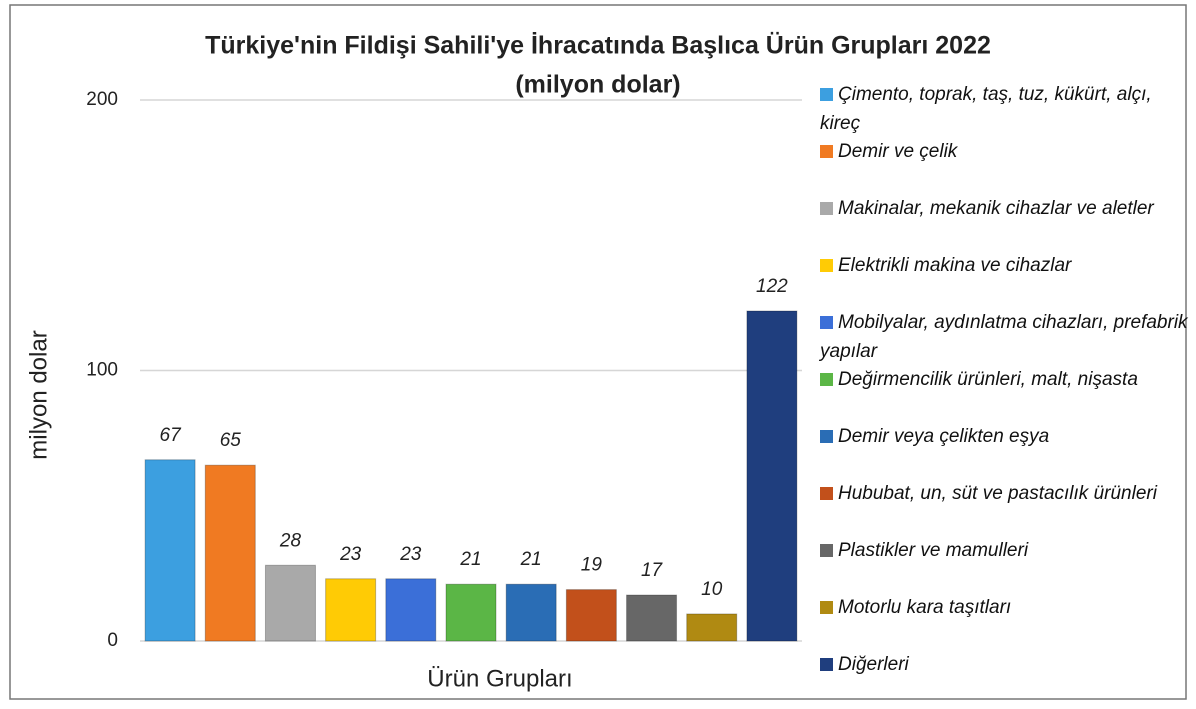  I want to click on data-label: 122, so click(772, 286).